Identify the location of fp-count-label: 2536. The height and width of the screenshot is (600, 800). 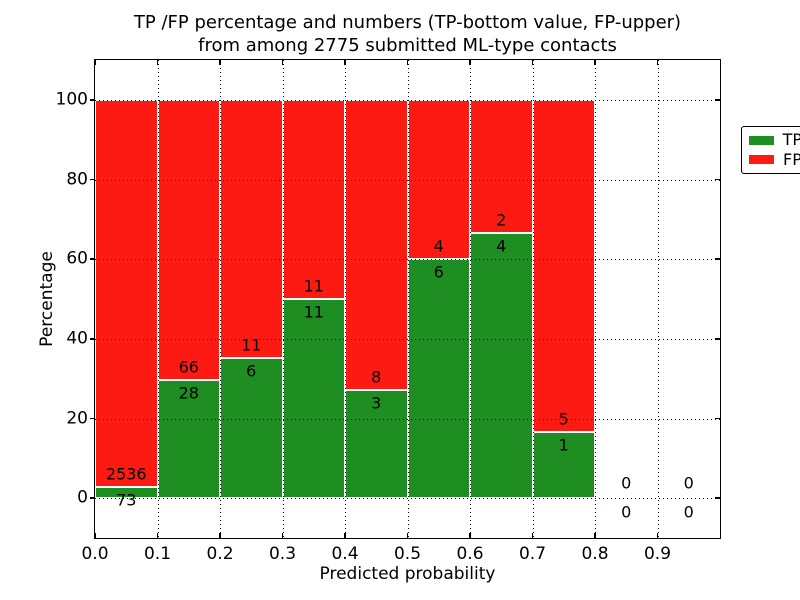
(126, 474).